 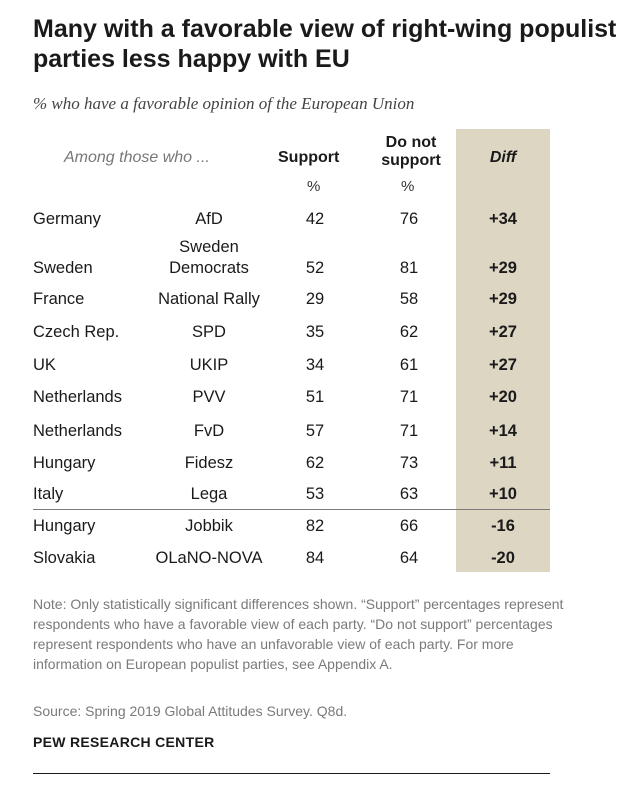 I want to click on diff-value: +14, so click(x=503, y=431).